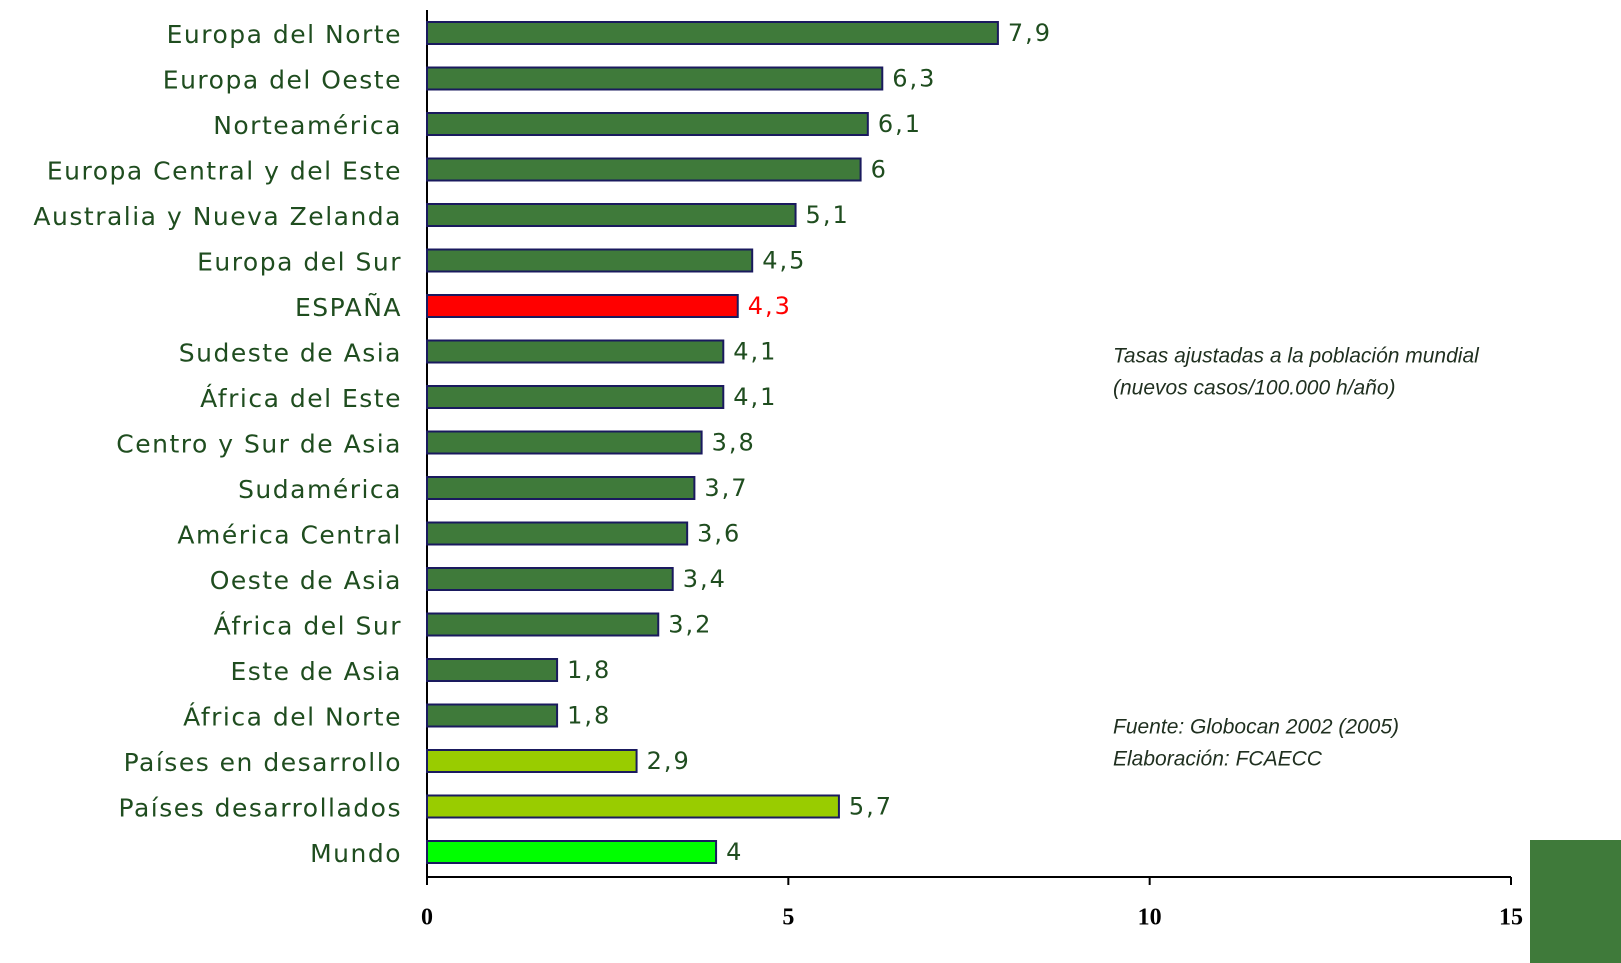 This screenshot has height=963, width=1621. I want to click on category-label: Centro y Sur de Asia, so click(259, 444).